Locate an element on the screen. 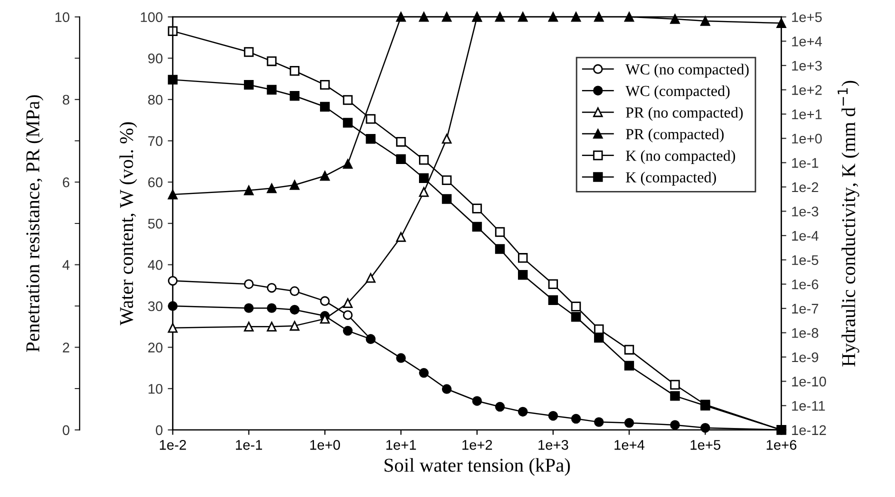 This screenshot has width=895, height=497. y-tick-label: 1e-10 is located at coordinates (809, 381).